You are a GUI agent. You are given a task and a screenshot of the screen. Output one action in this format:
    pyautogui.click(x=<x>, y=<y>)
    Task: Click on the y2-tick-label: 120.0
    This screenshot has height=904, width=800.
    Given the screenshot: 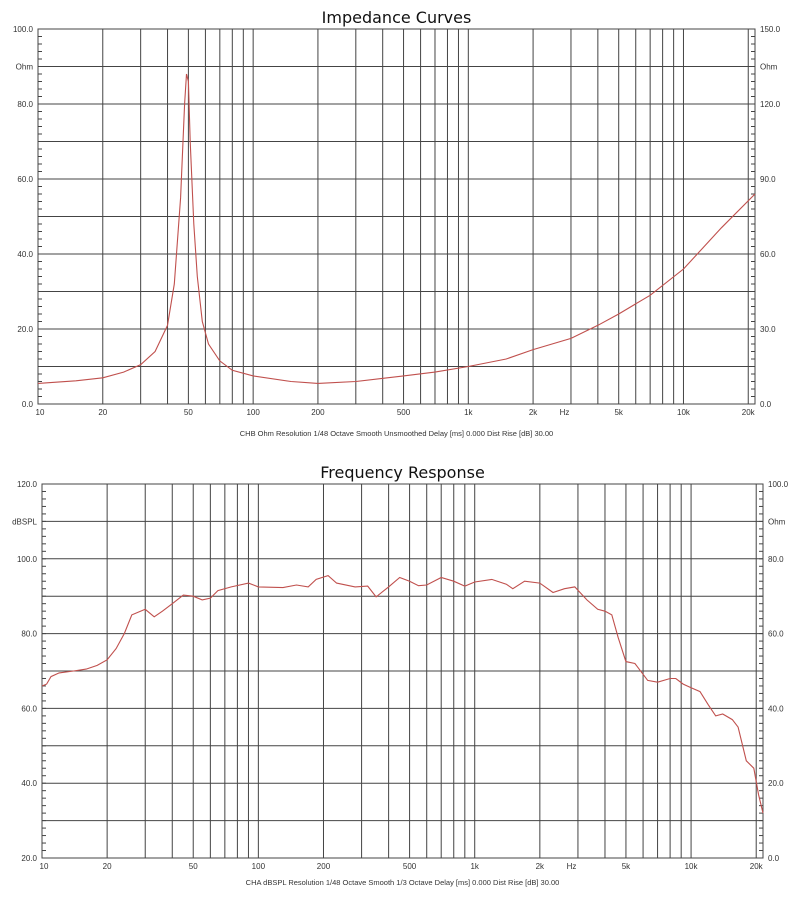 What is the action you would take?
    pyautogui.click(x=770, y=104)
    